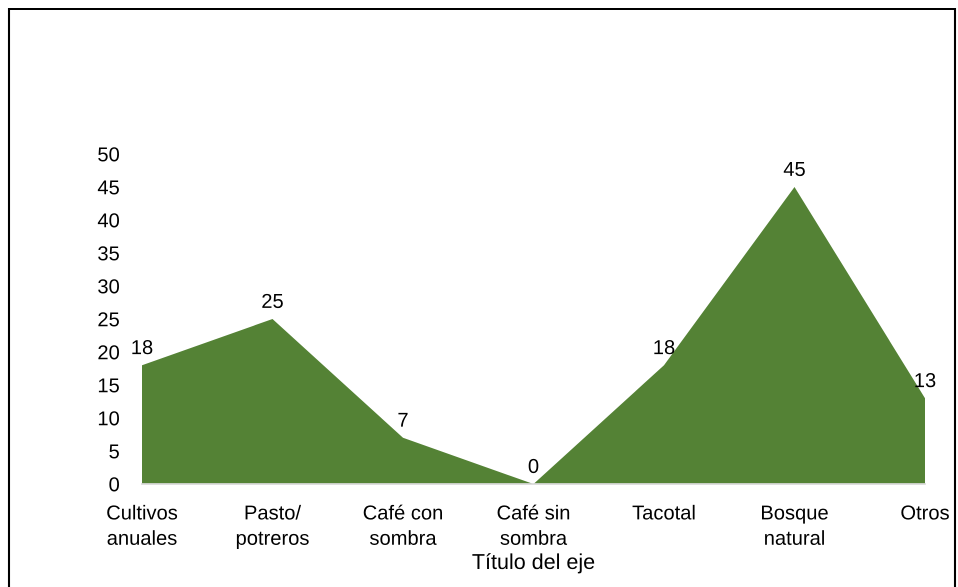 The image size is (958, 587). What do you see at coordinates (794, 169) in the screenshot?
I see `data-label: 45` at bounding box center [794, 169].